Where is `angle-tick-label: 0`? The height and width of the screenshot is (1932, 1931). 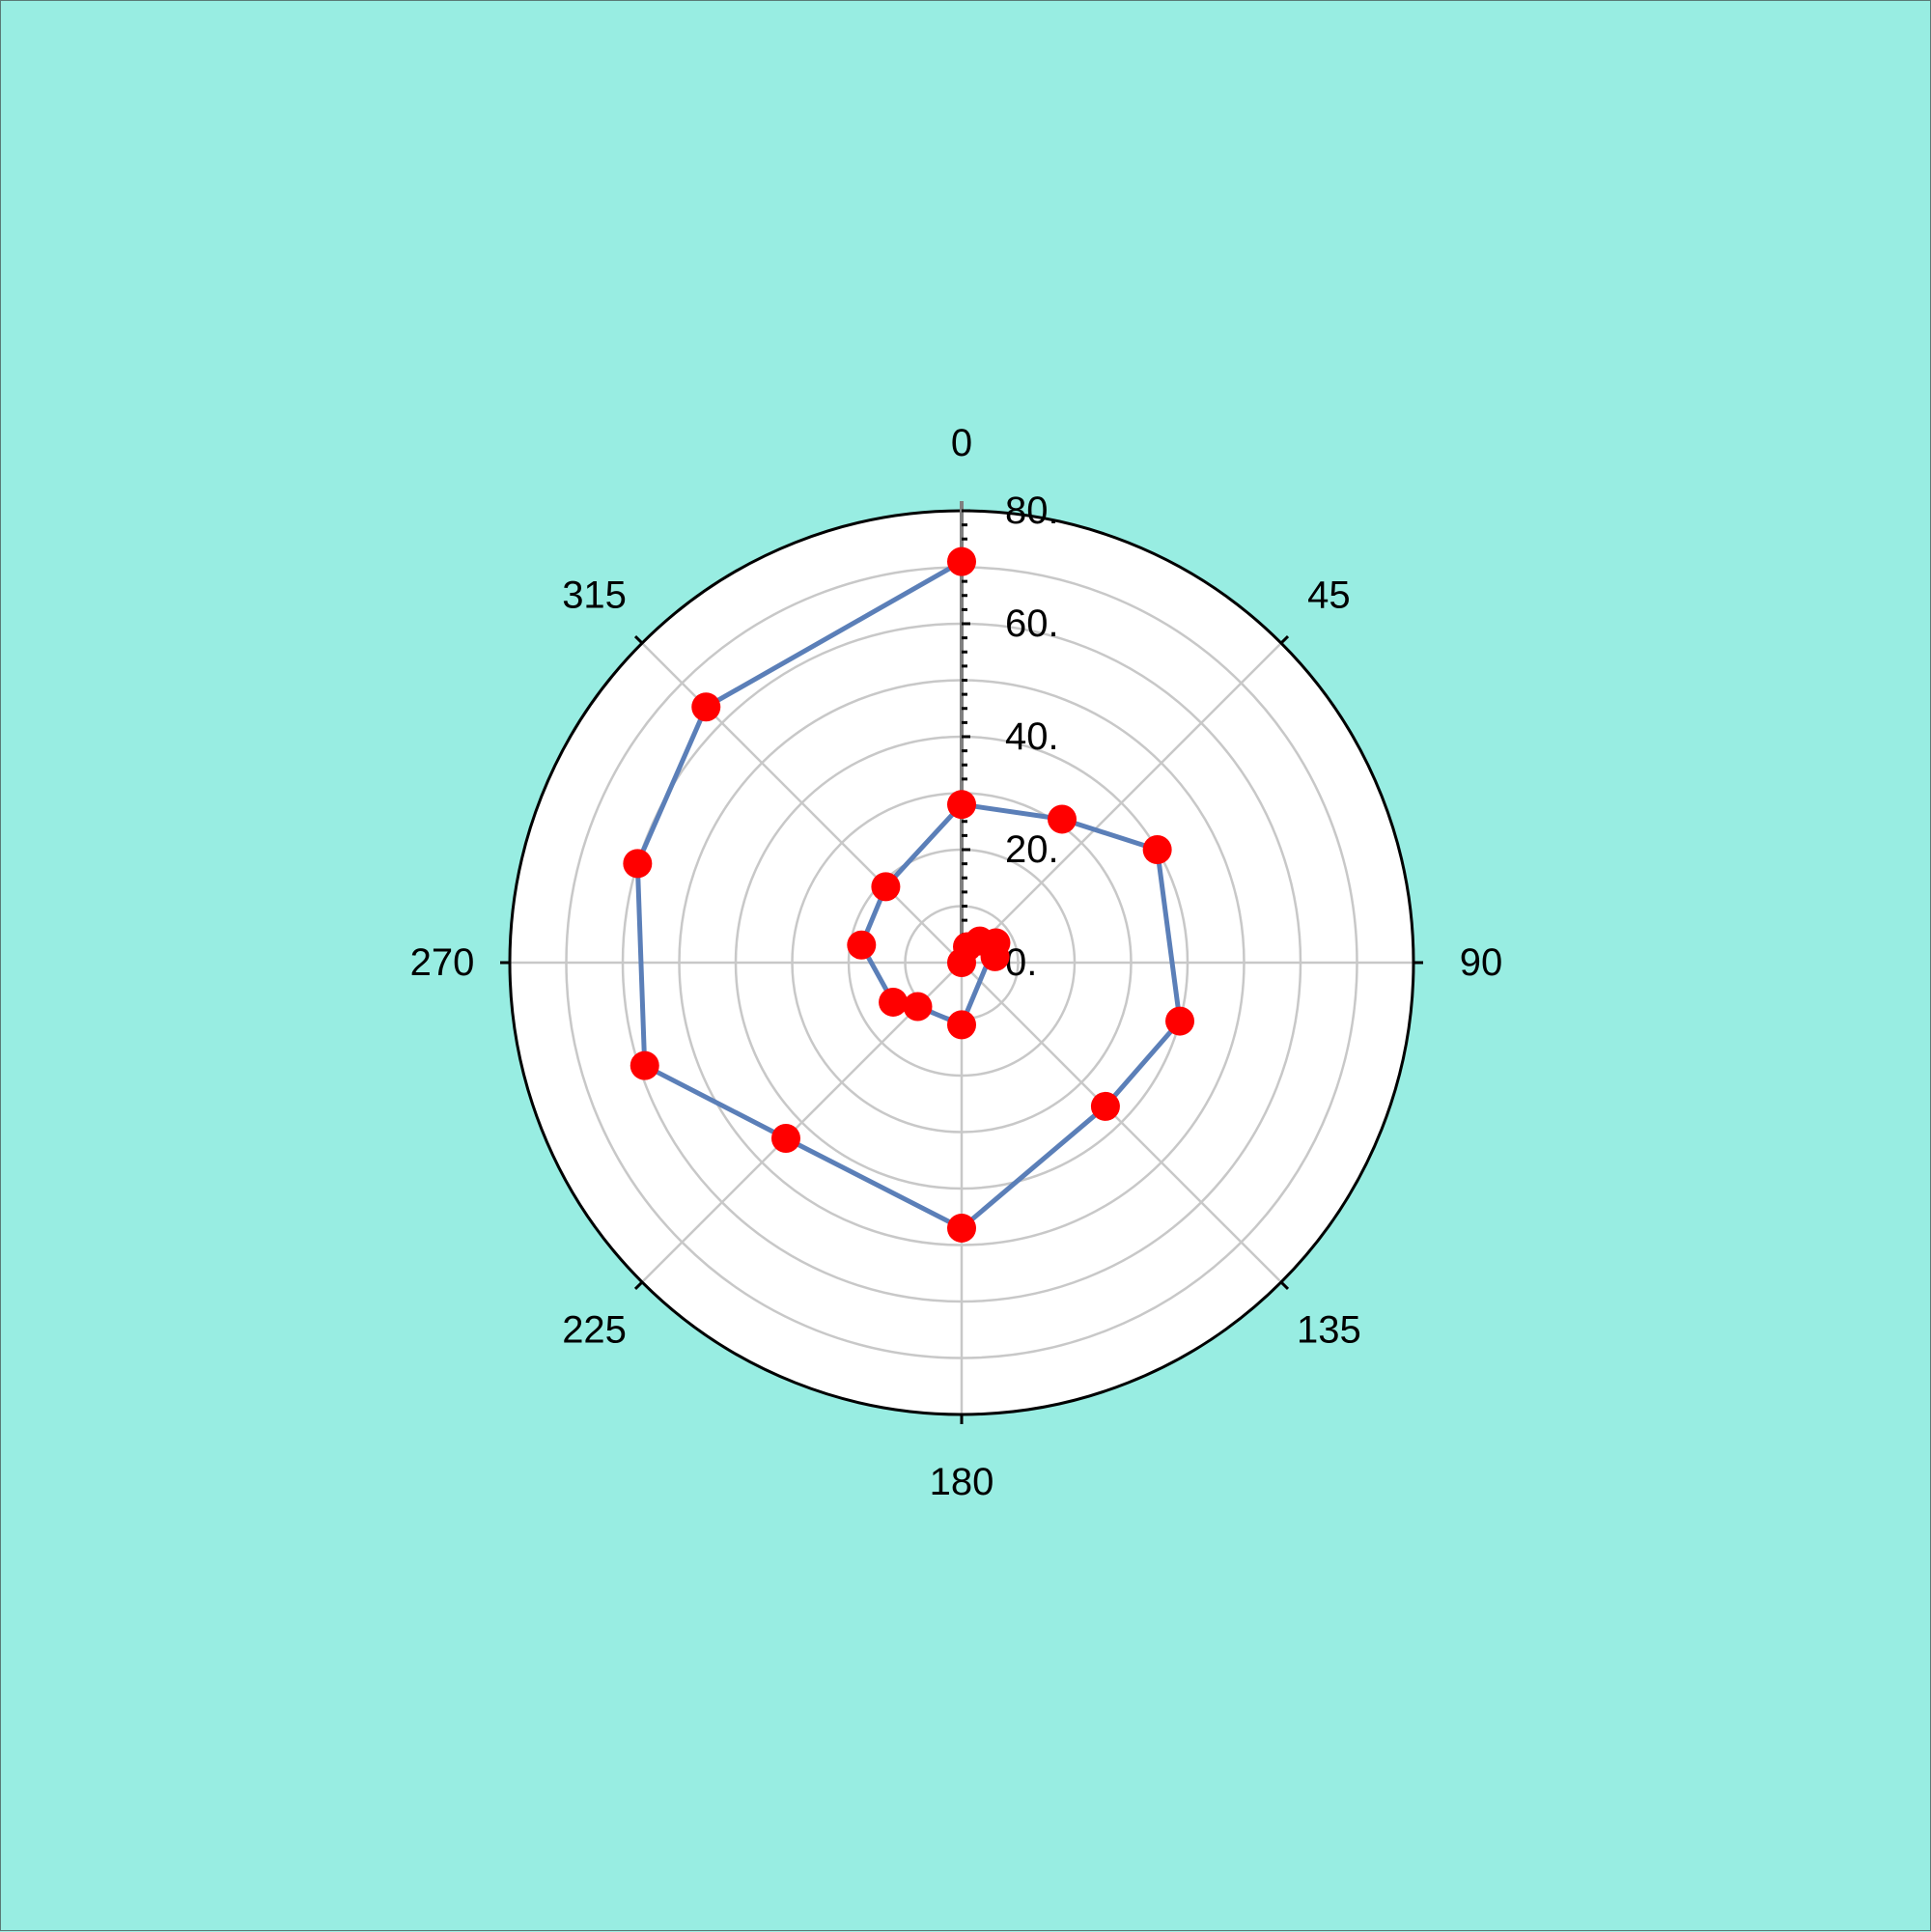 angle-tick-label: 0 is located at coordinates (961, 443).